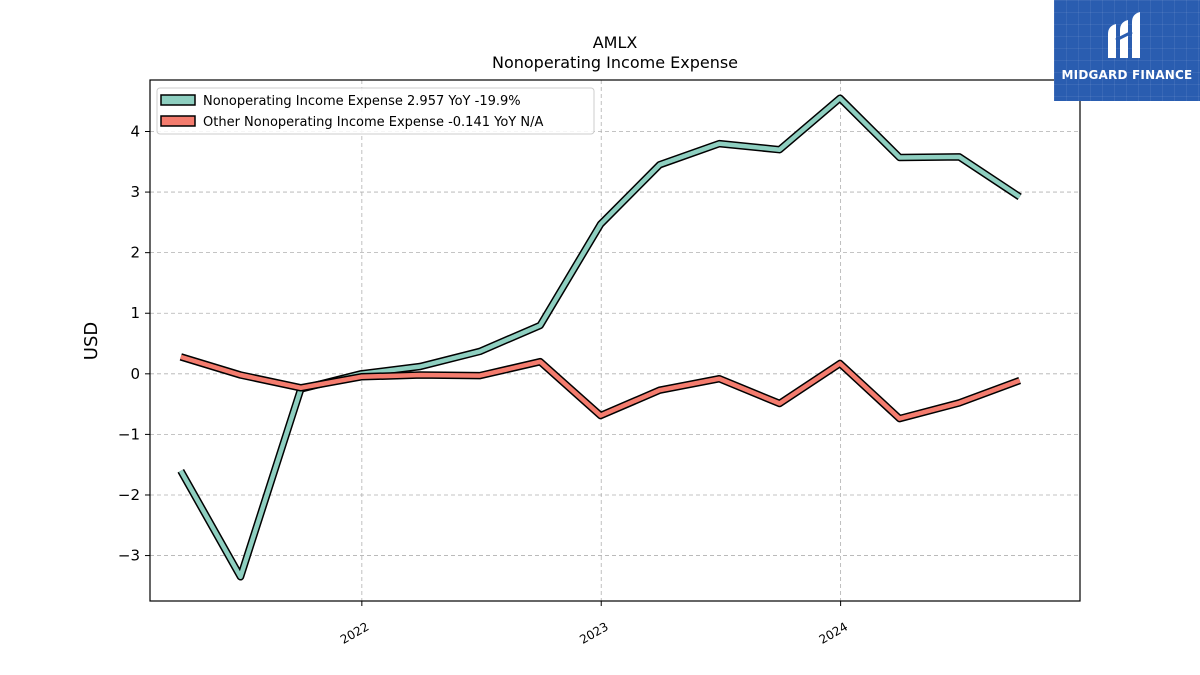  Describe the element at coordinates (593, 632) in the screenshot. I see `x-tick-label: 2023` at that location.